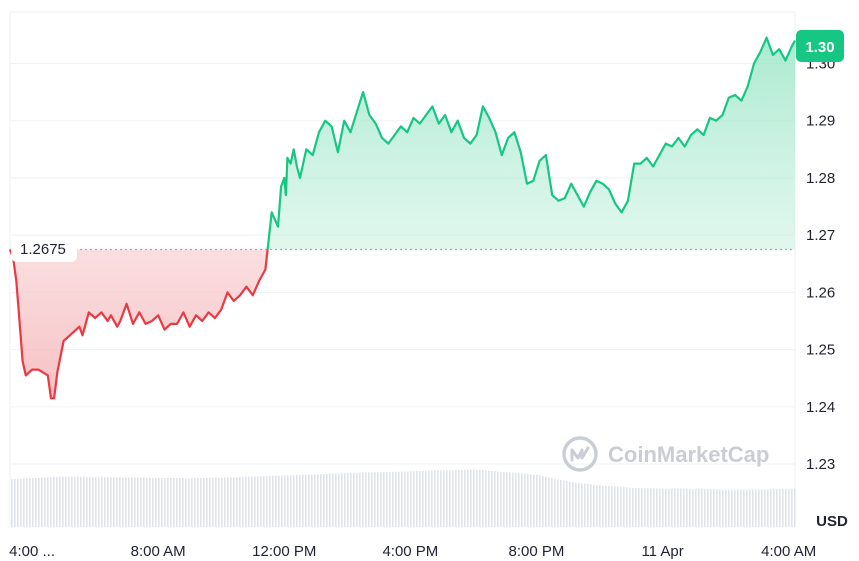 This screenshot has width=859, height=561. I want to click on watermark-text: CoinMarketCap, so click(688, 454).